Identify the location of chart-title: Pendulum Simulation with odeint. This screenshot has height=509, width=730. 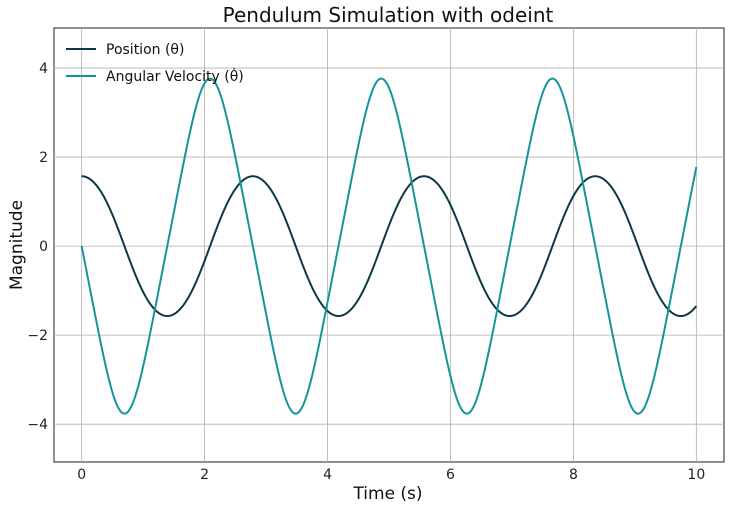
(388, 15).